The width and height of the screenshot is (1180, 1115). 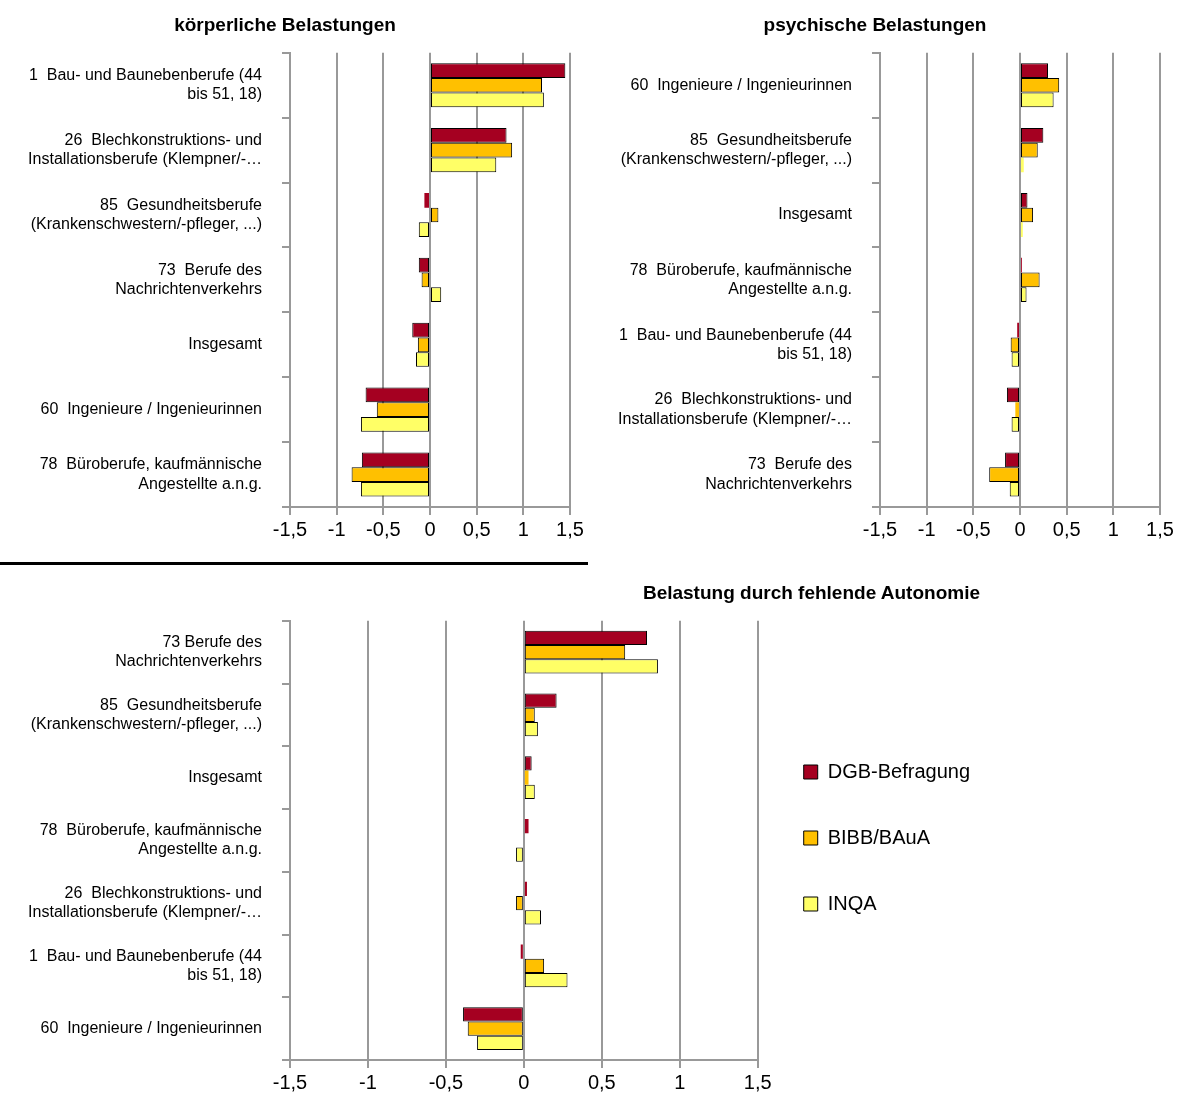 What do you see at coordinates (898, 770) in the screenshot?
I see `legend-label: DGB-Befragung` at bounding box center [898, 770].